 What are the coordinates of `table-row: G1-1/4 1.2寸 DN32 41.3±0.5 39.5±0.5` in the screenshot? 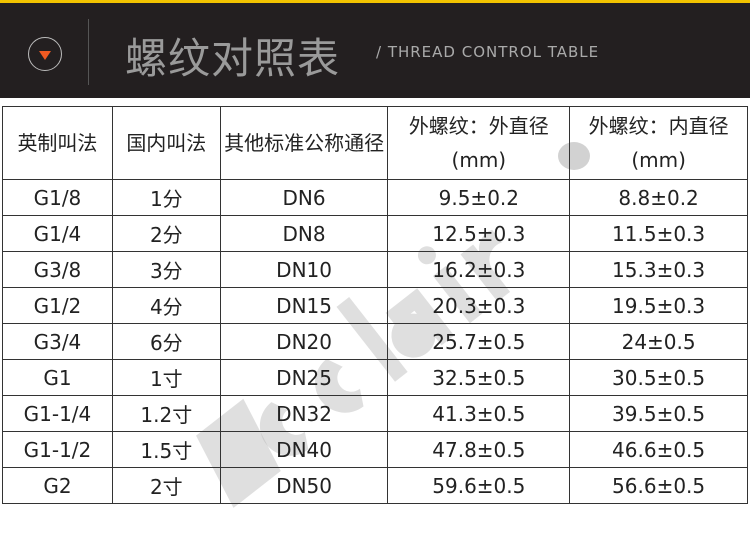 It's located at (375, 413).